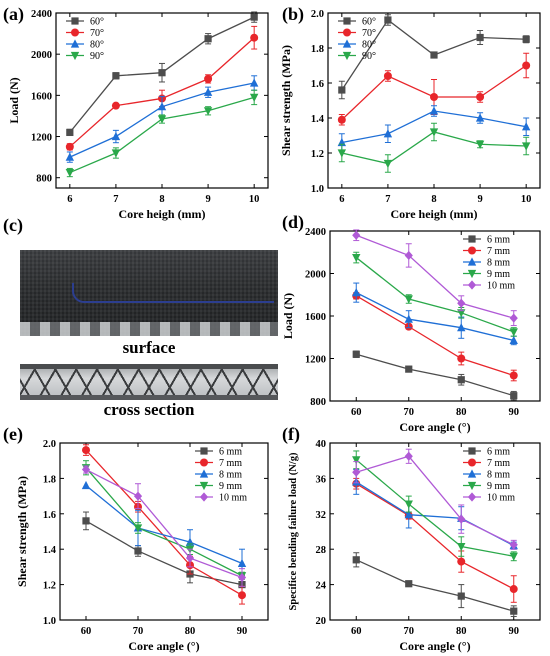  I want to click on y-tick-label: 32, so click(321, 515).